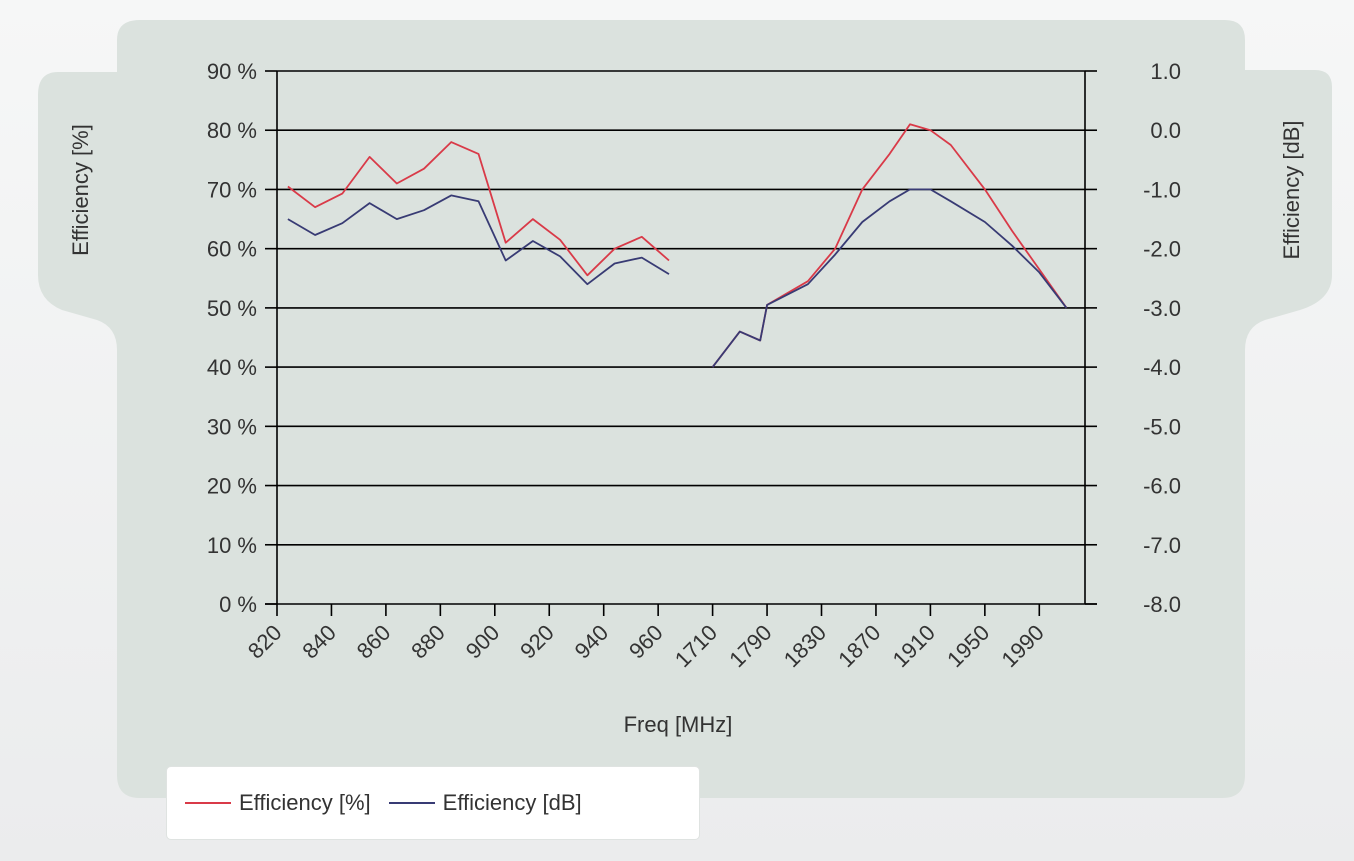  I want to click on legend-label-percent: Efficiency [%], so click(305, 802).